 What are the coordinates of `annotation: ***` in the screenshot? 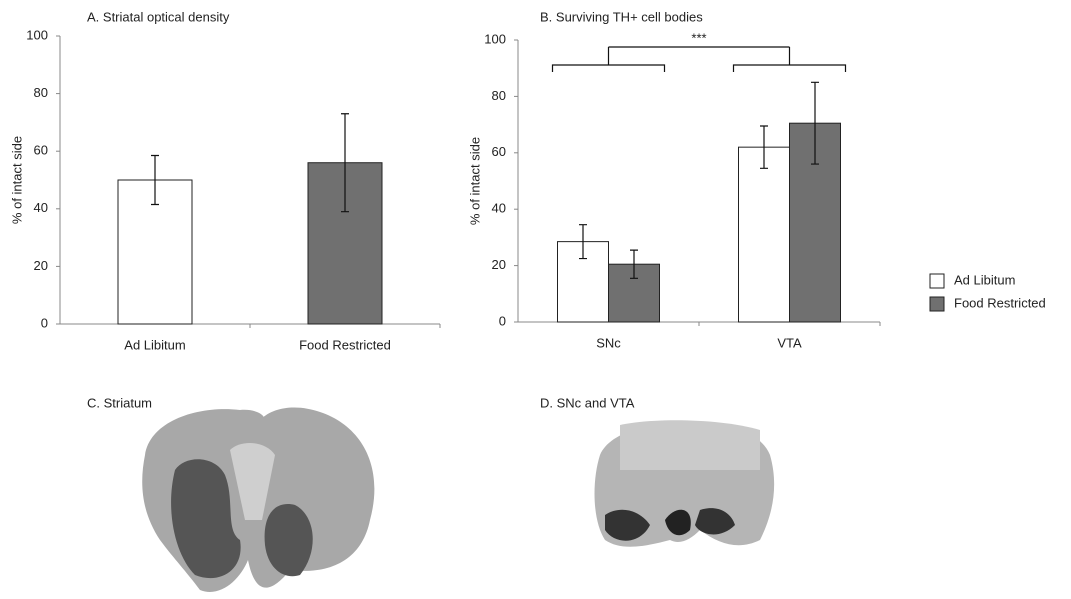 It's located at (698, 37).